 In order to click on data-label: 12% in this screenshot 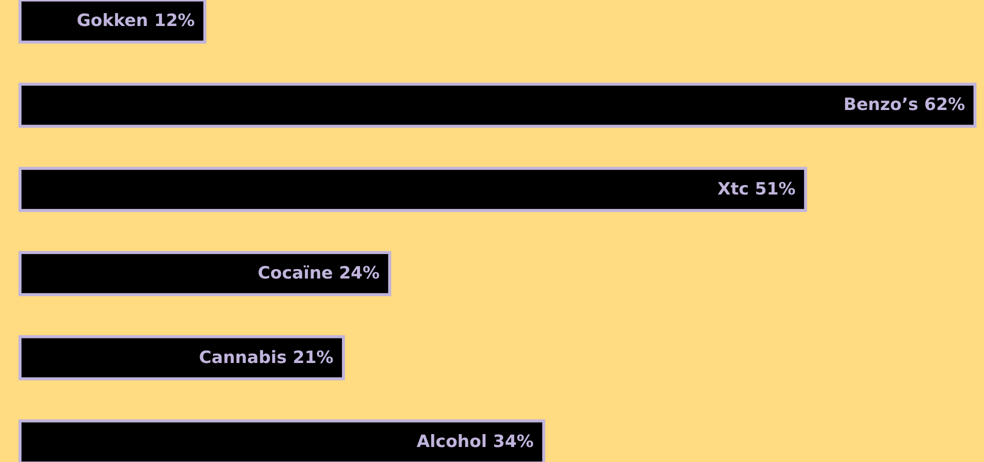, I will do `click(174, 21)`.